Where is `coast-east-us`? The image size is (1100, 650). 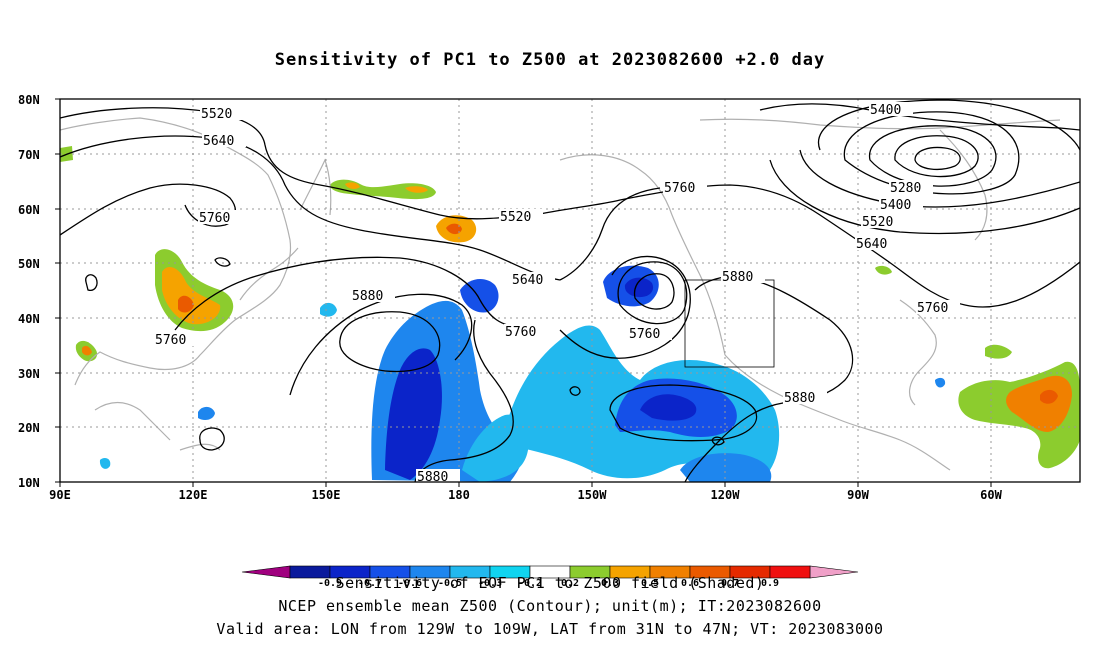
coast-east-us is located at coordinates (918, 352).